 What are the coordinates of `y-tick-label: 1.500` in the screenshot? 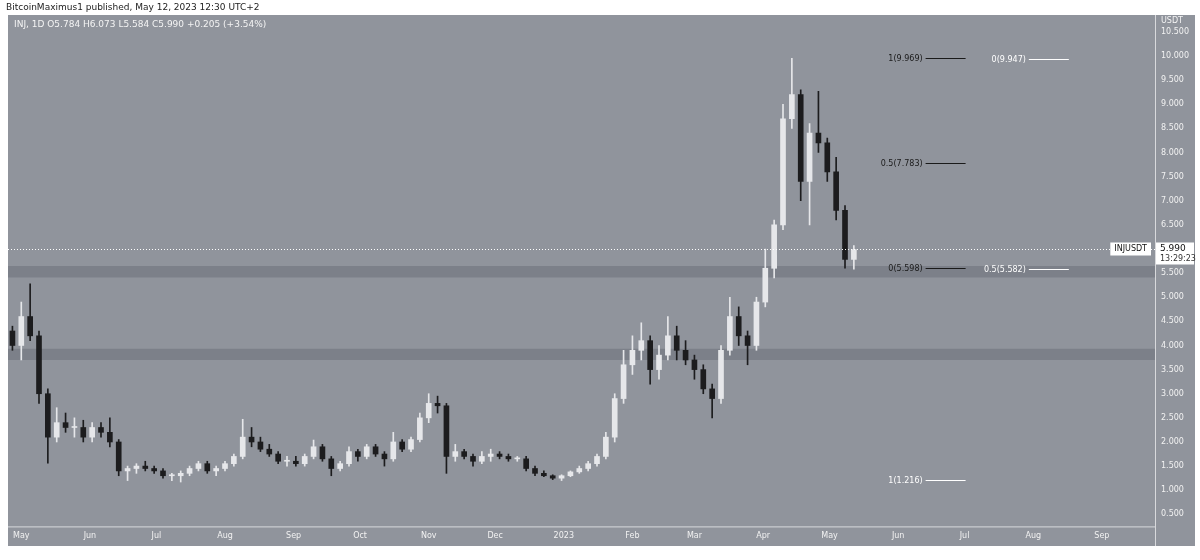 It's located at (1172, 466).